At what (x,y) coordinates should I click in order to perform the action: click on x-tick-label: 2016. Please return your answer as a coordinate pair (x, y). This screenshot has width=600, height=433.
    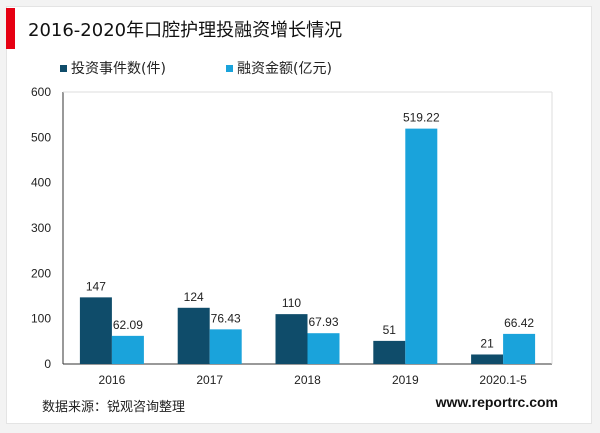
    Looking at the image, I should click on (112, 380).